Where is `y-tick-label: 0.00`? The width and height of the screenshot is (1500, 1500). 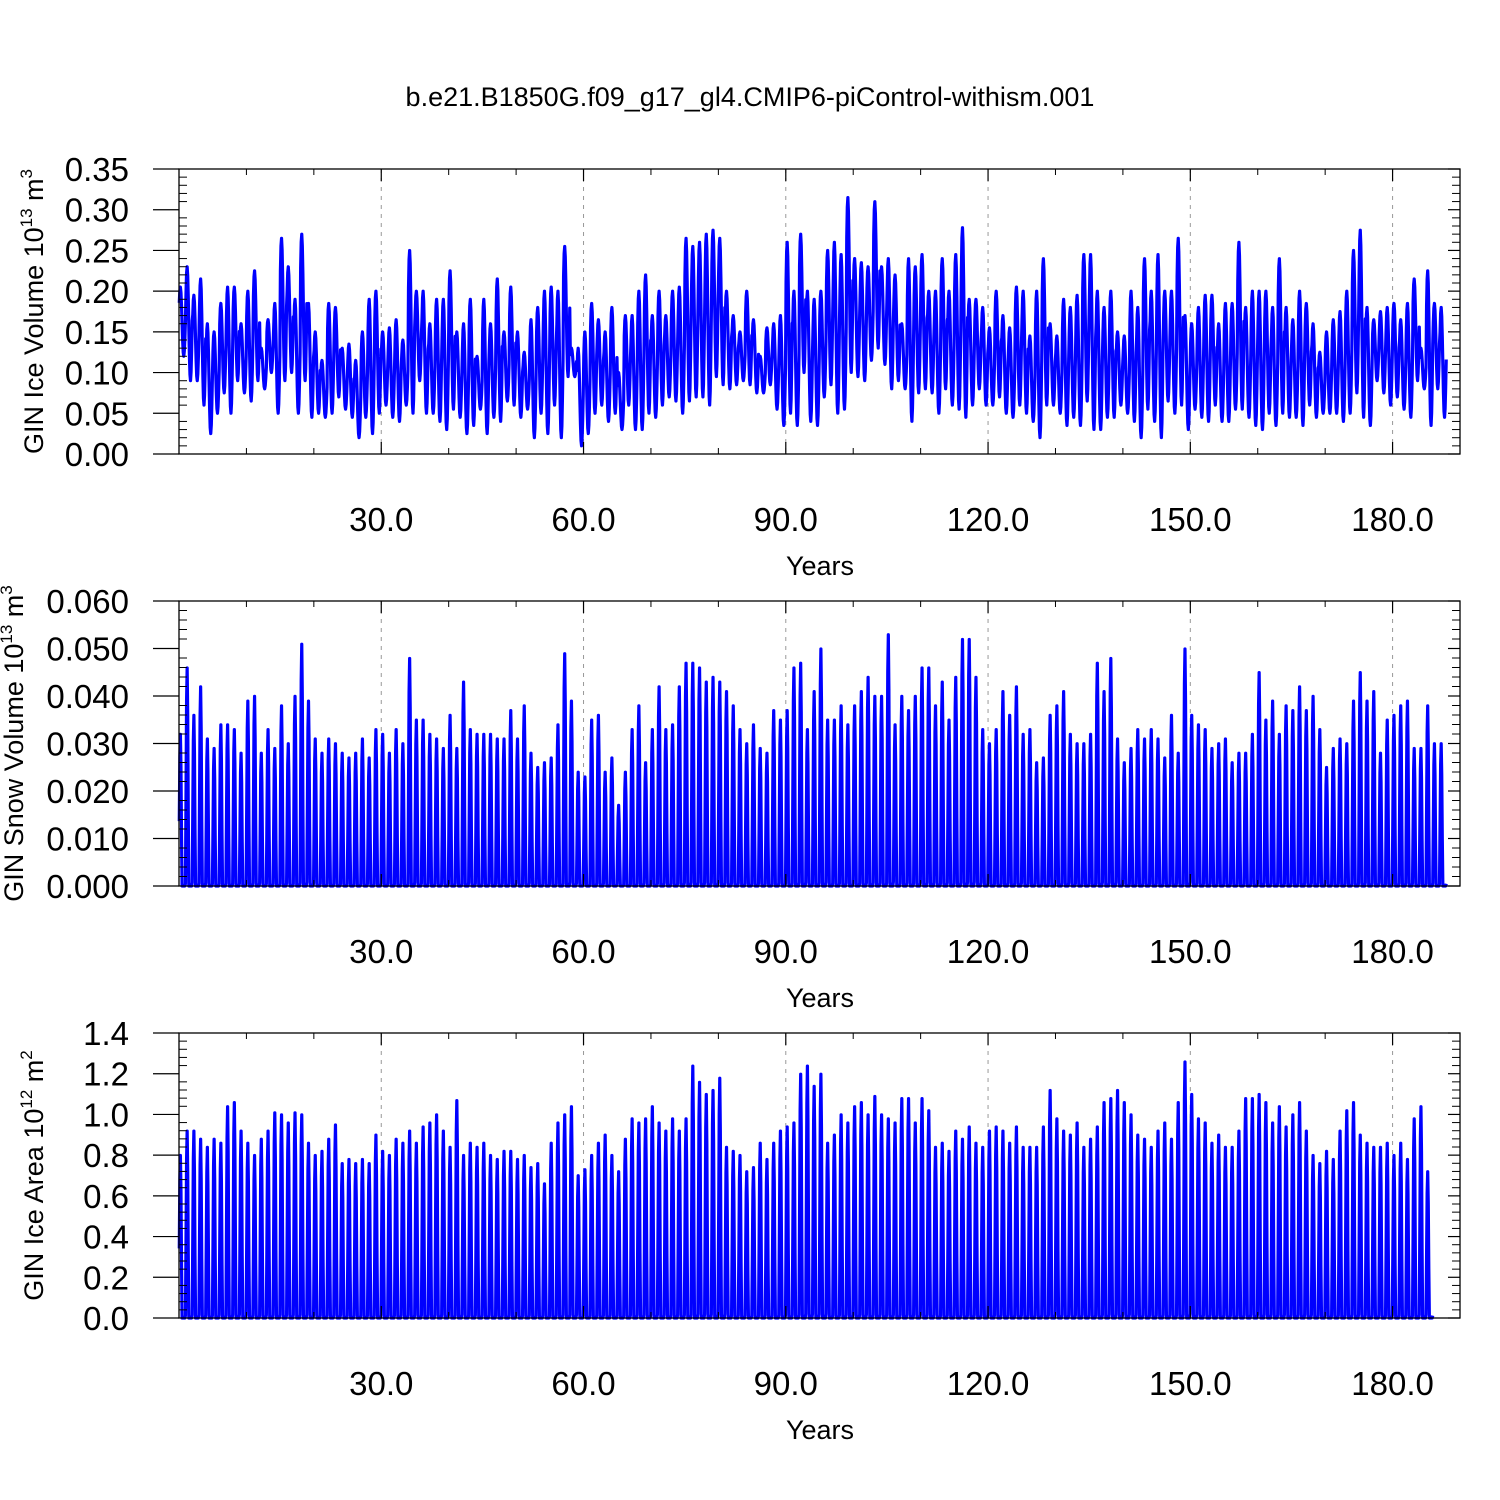 y-tick-label: 0.00 is located at coordinates (97, 454).